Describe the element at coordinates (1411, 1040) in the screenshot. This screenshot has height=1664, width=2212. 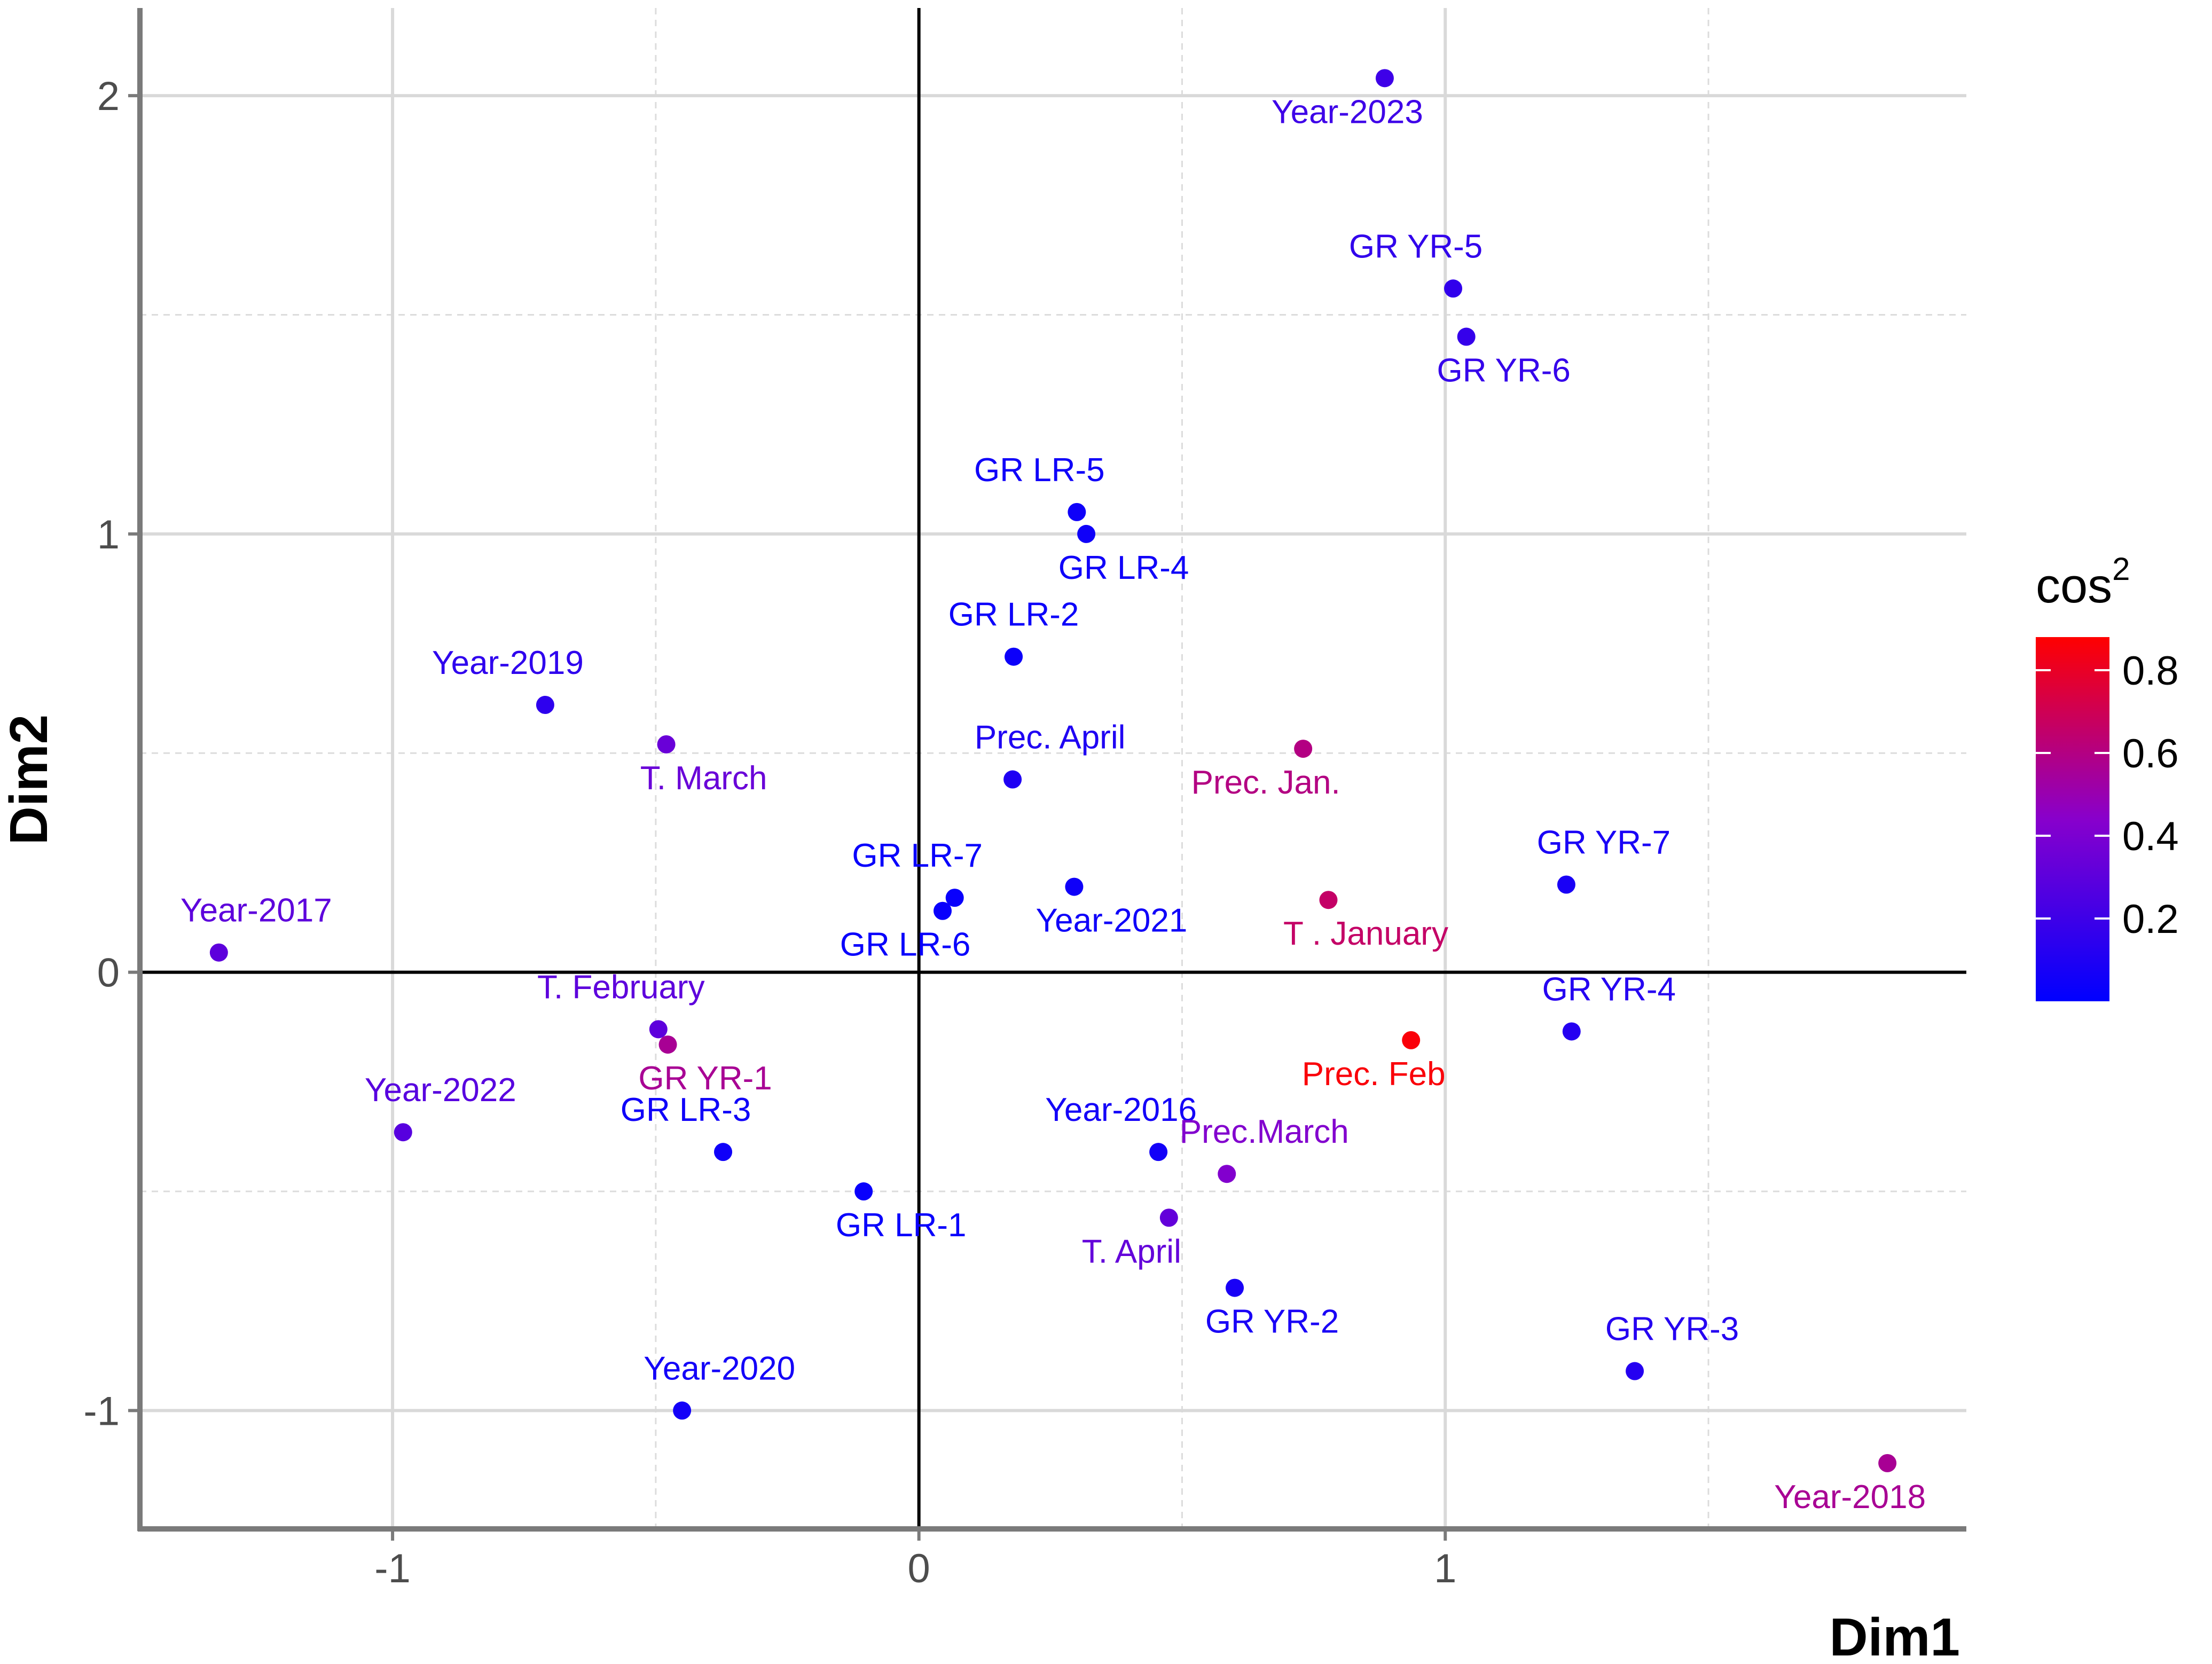
I see `point-prec-feb` at that location.